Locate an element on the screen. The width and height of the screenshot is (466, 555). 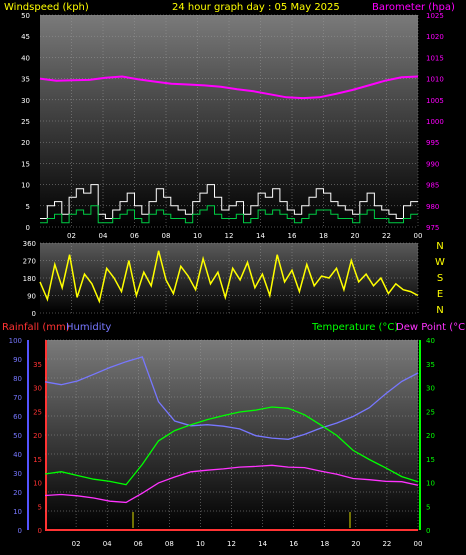
y-tick-label: 0 is located at coordinates (28, 228).